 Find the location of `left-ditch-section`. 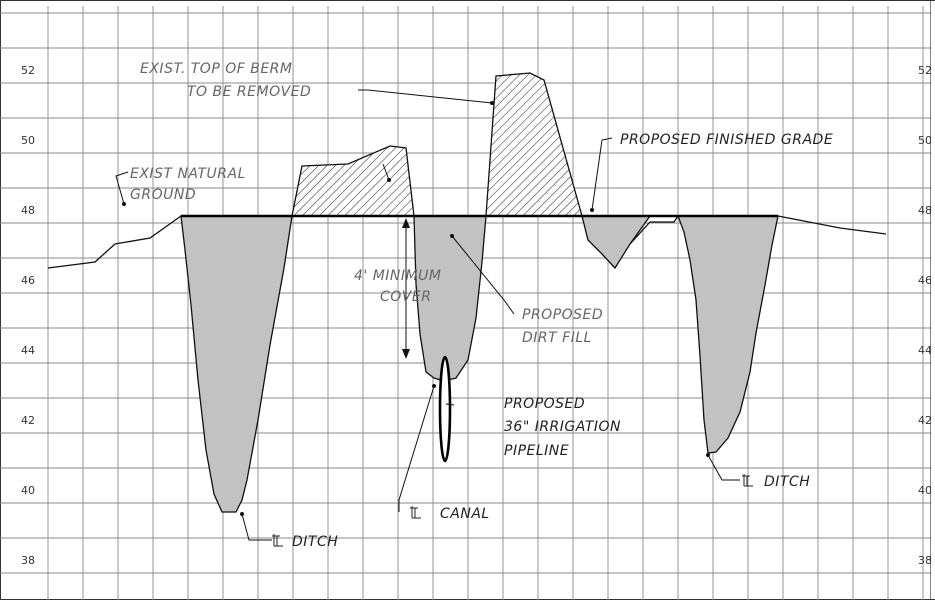

left-ditch-section is located at coordinates (236, 364).